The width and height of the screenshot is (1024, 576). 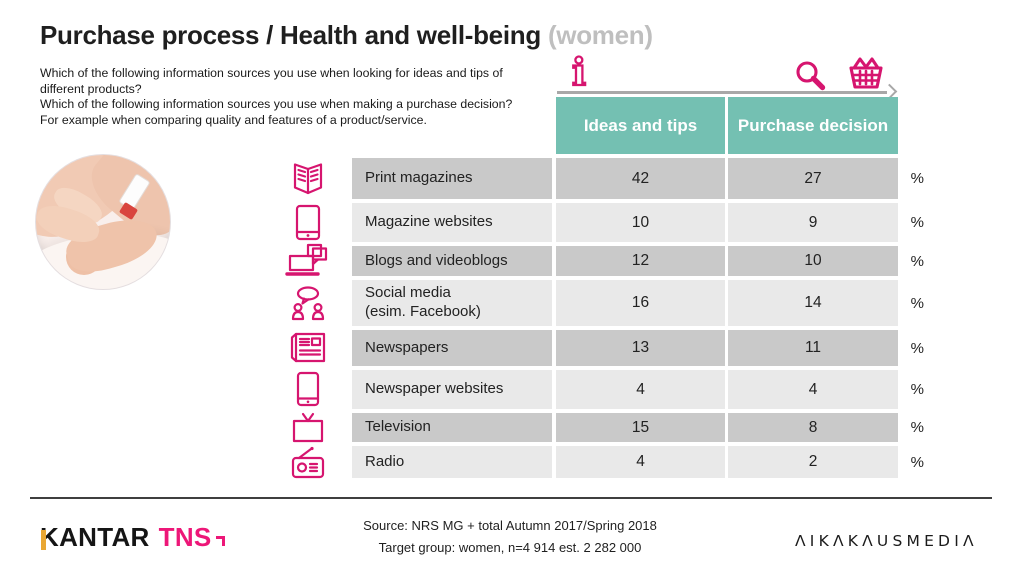 What do you see at coordinates (91, 88) in the screenshot?
I see `question-line: different products?` at bounding box center [91, 88].